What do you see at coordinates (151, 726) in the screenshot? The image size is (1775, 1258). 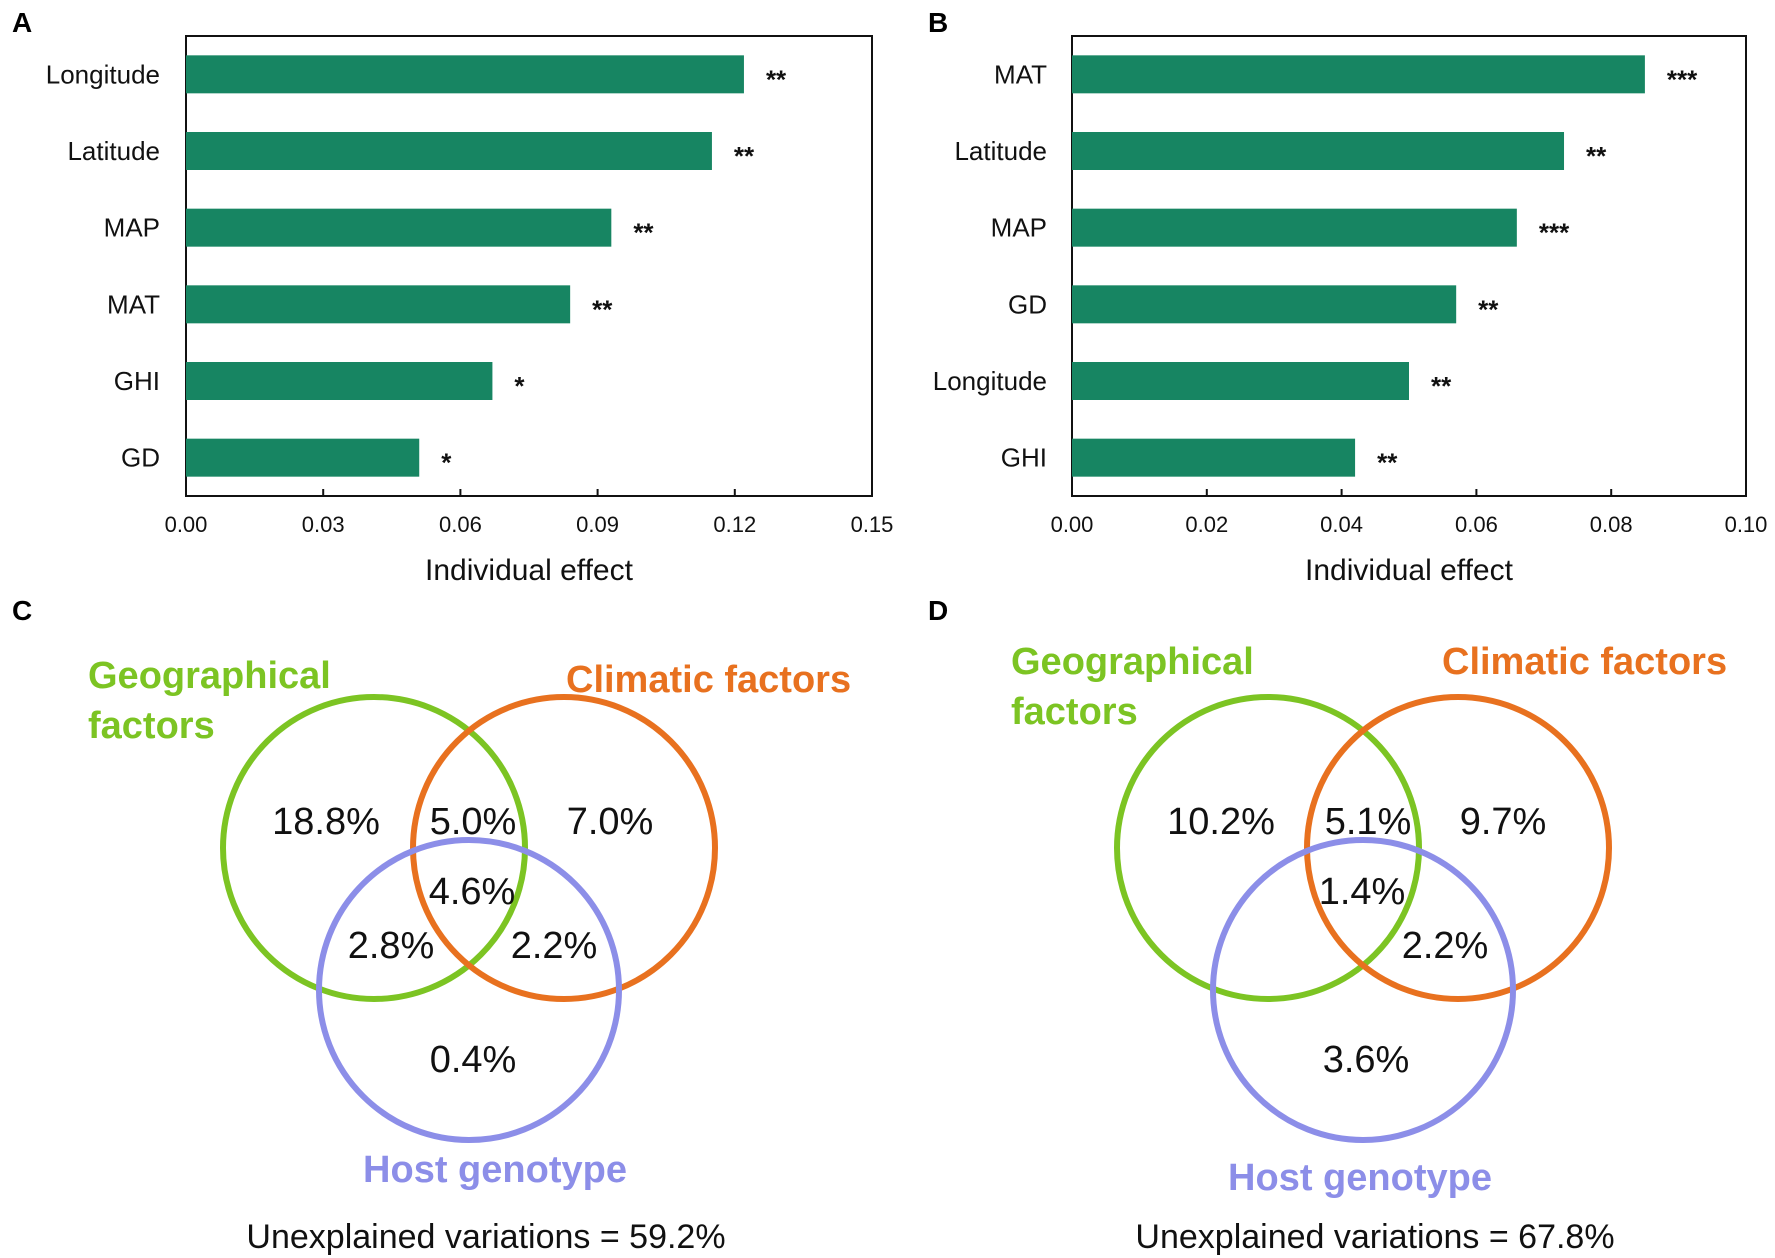 I see `venn-c-geographical-title-line2: factors` at bounding box center [151, 726].